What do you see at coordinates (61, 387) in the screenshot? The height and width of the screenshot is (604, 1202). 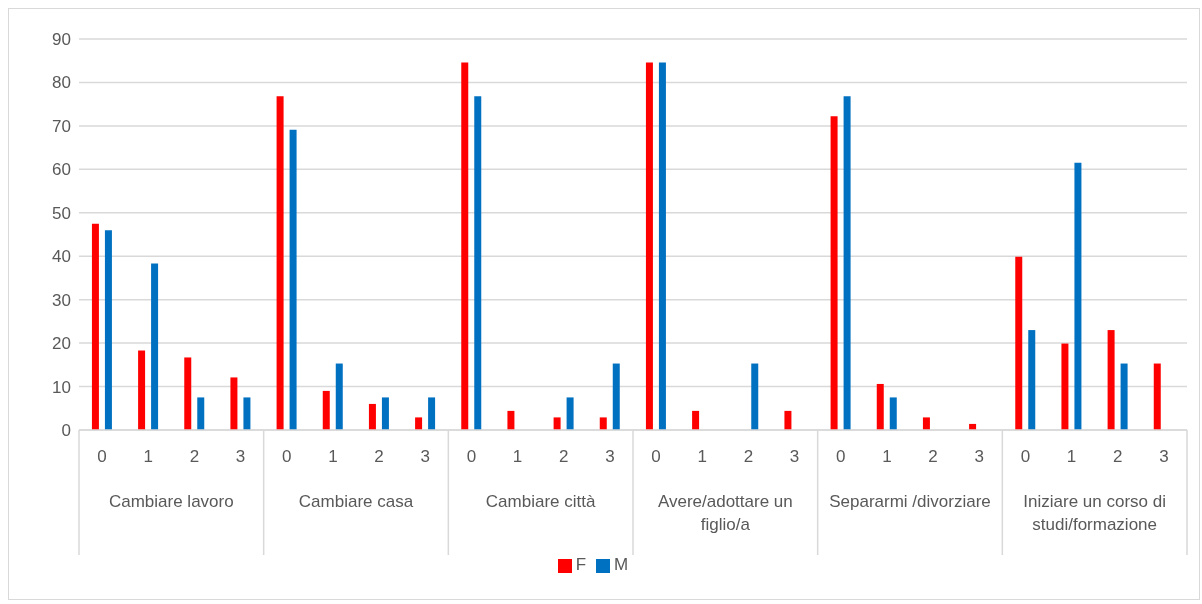 I see `y-tick-label: 10` at bounding box center [61, 387].